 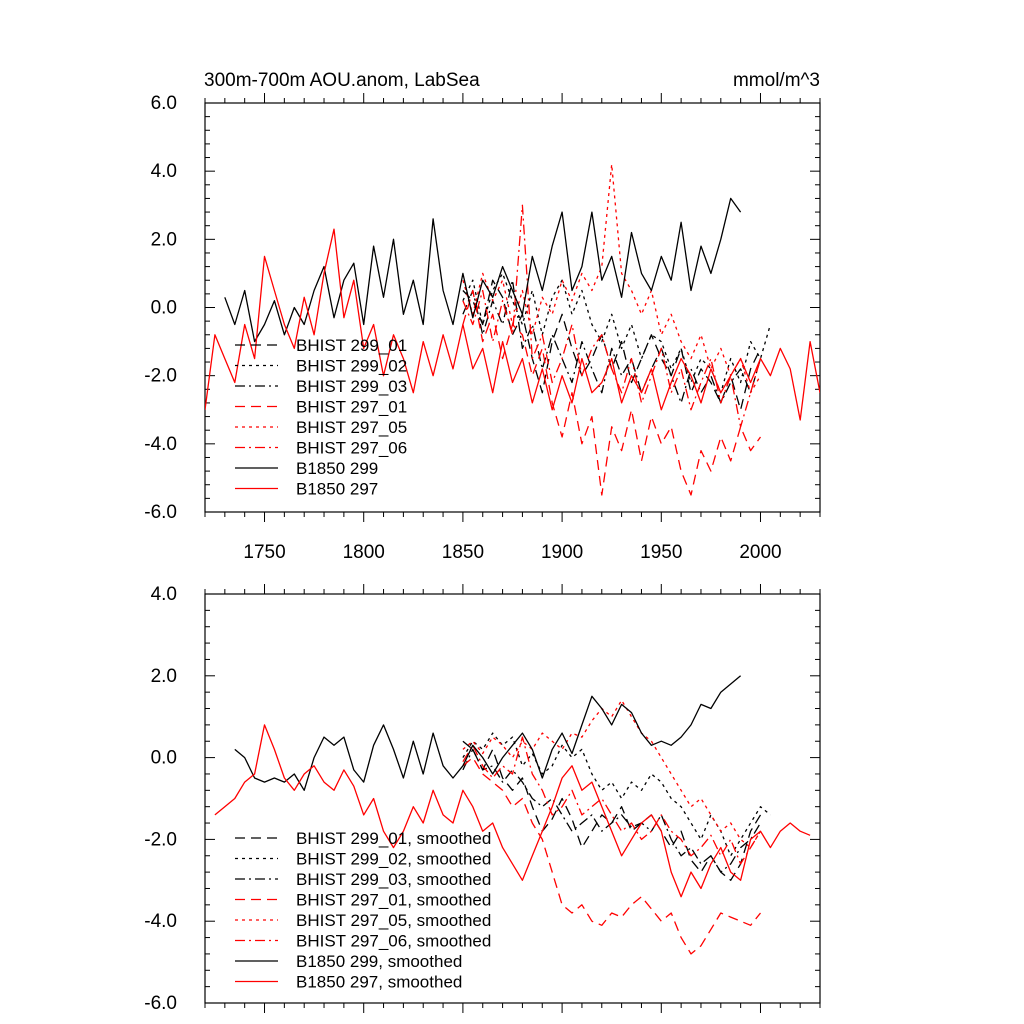 What do you see at coordinates (351, 407) in the screenshot?
I see `legend-label: BHIST 297_01` at bounding box center [351, 407].